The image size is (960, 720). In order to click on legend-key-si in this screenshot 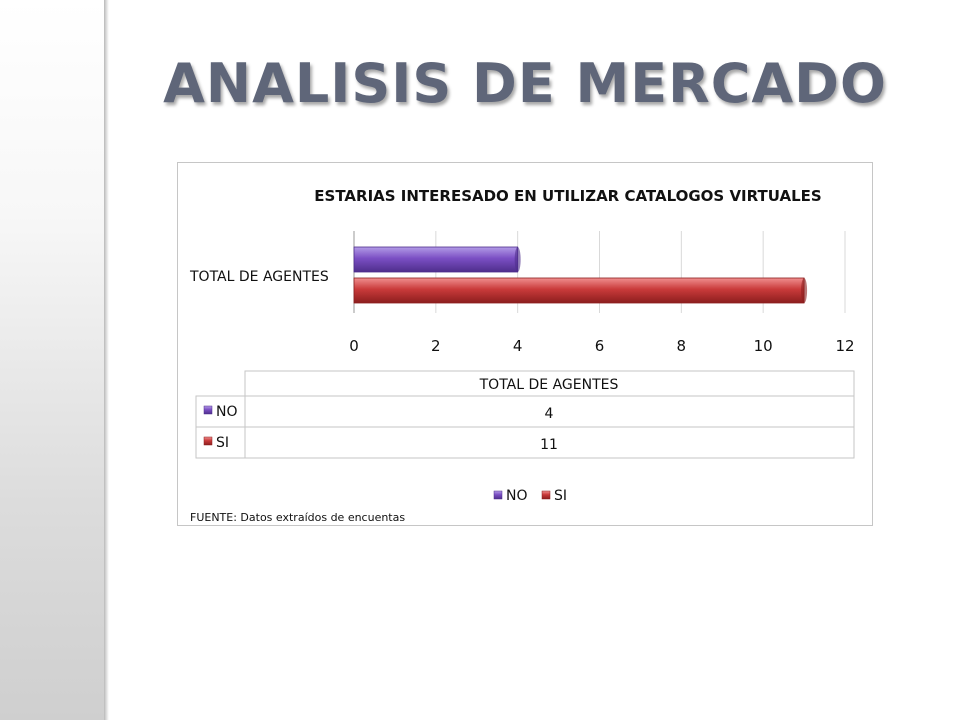, I will do `click(546, 495)`.